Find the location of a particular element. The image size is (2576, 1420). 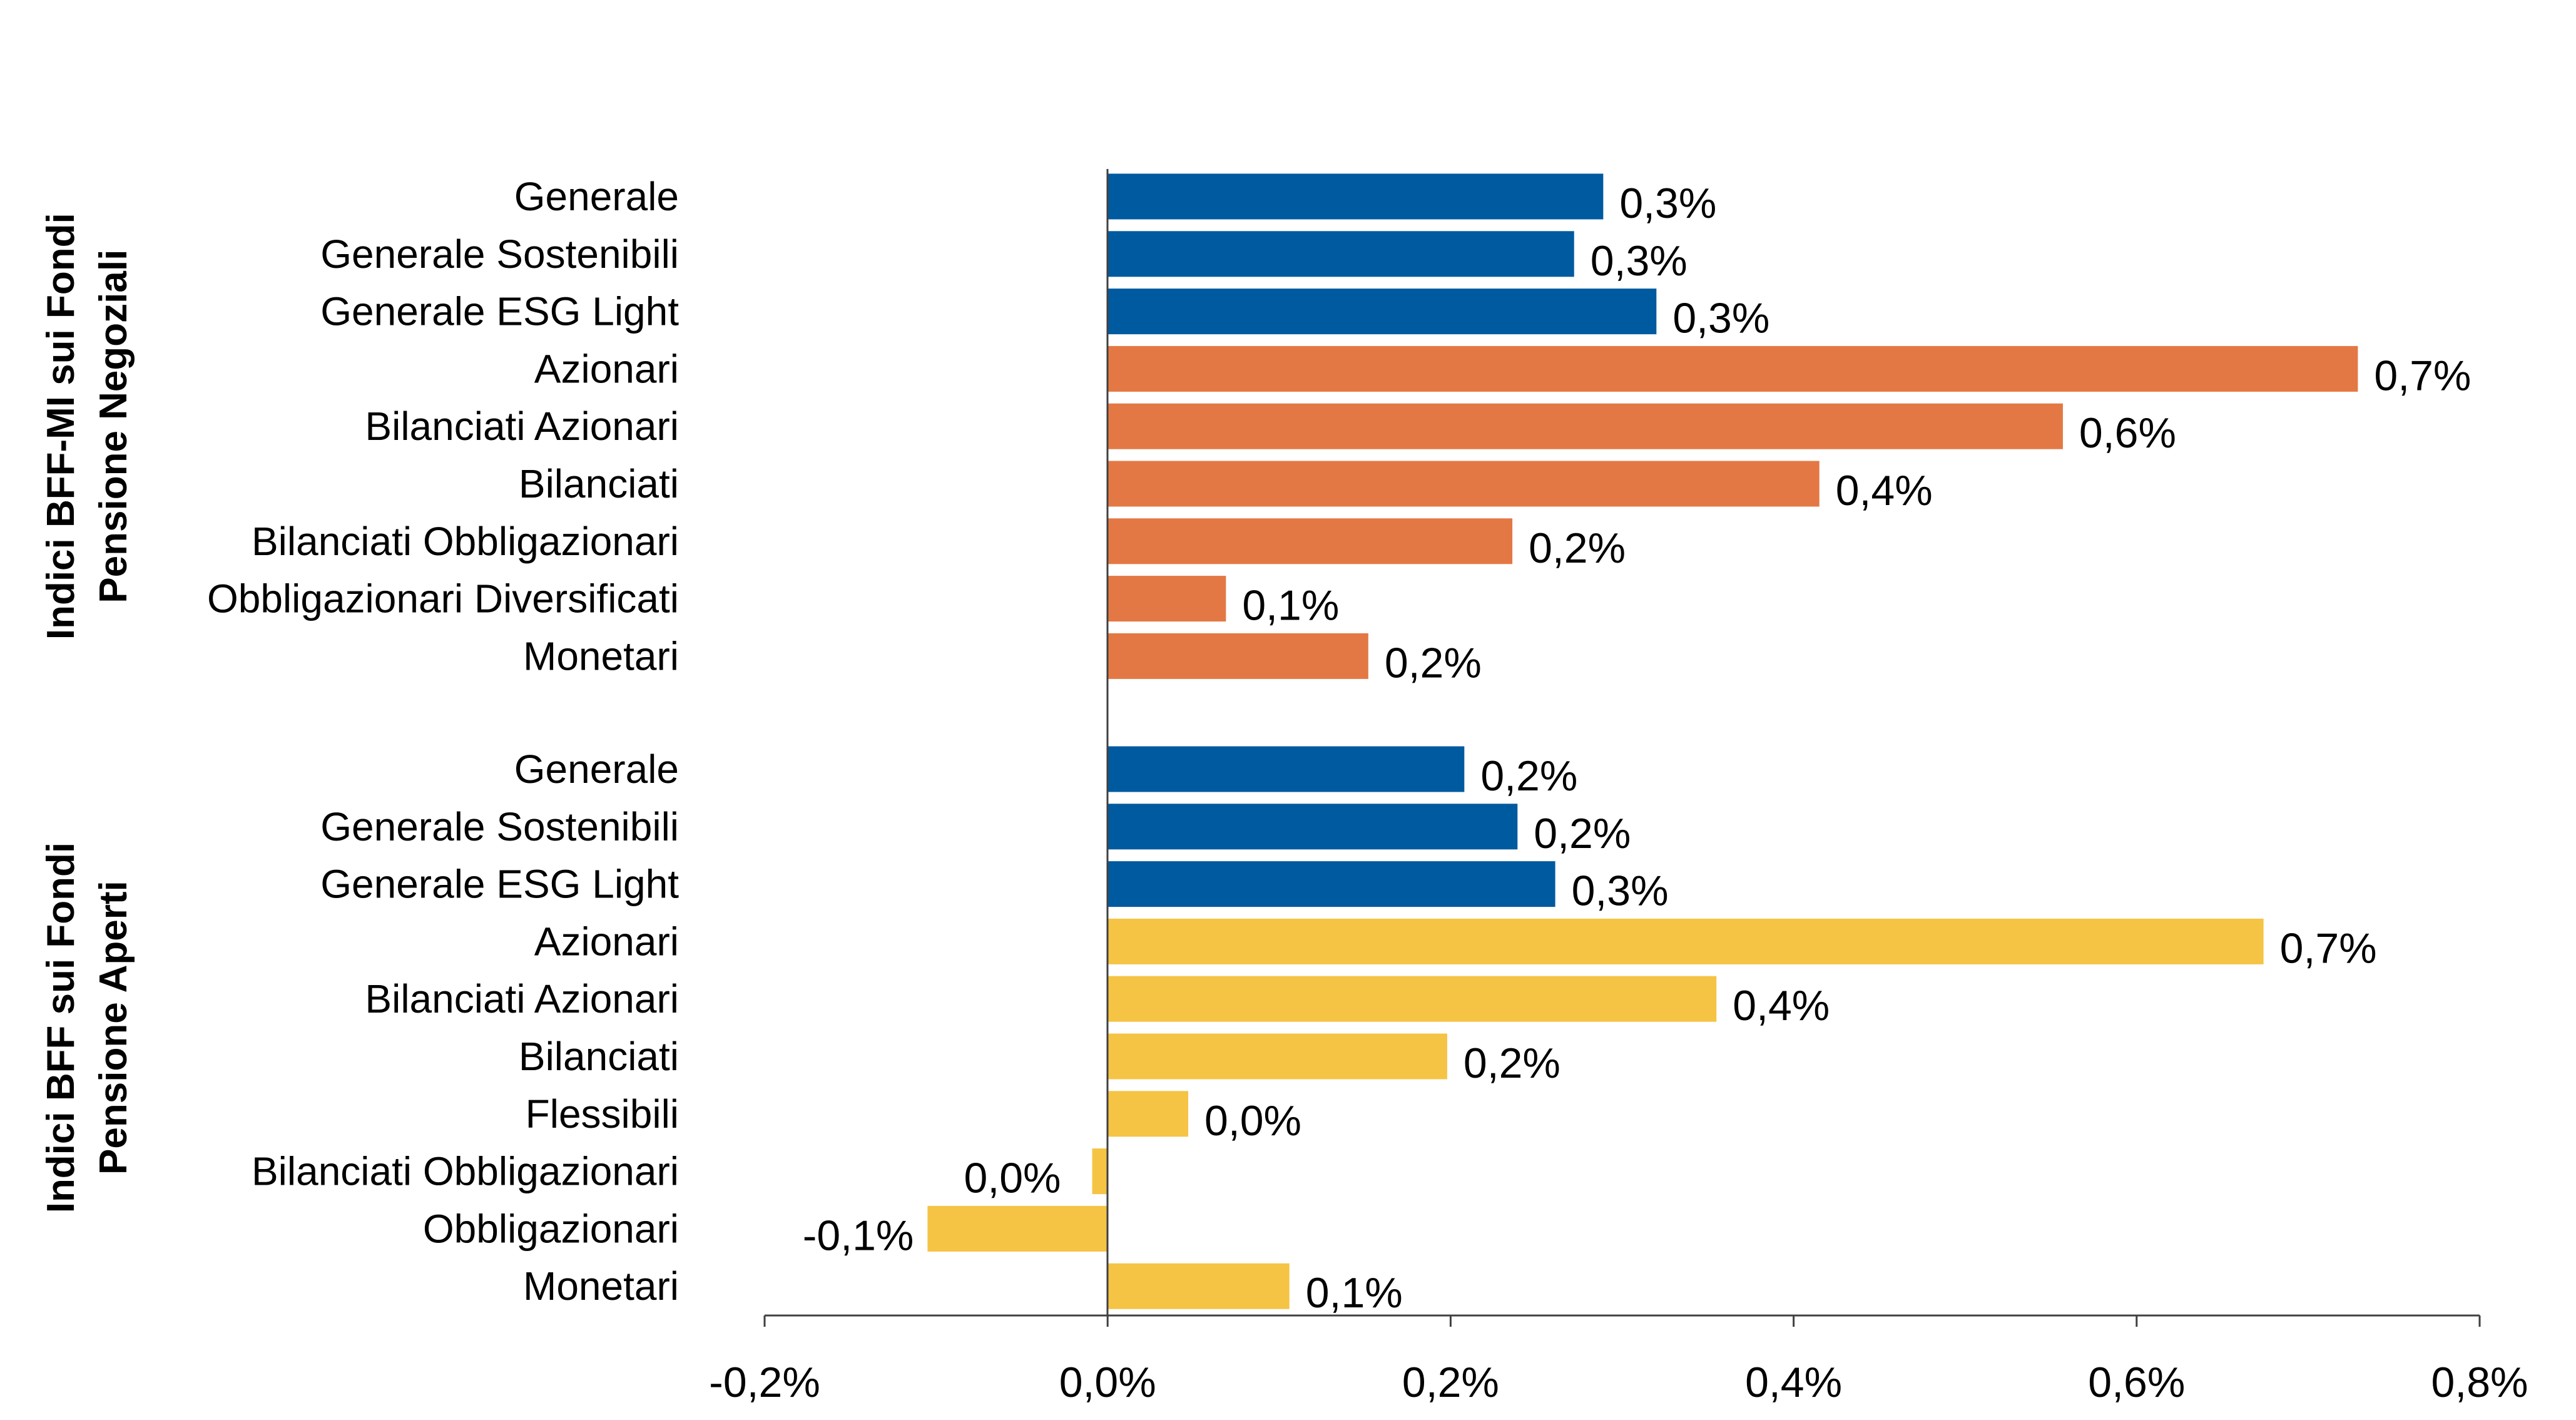

group-label-line2: Pensione Negoziali is located at coordinates (114, 426).